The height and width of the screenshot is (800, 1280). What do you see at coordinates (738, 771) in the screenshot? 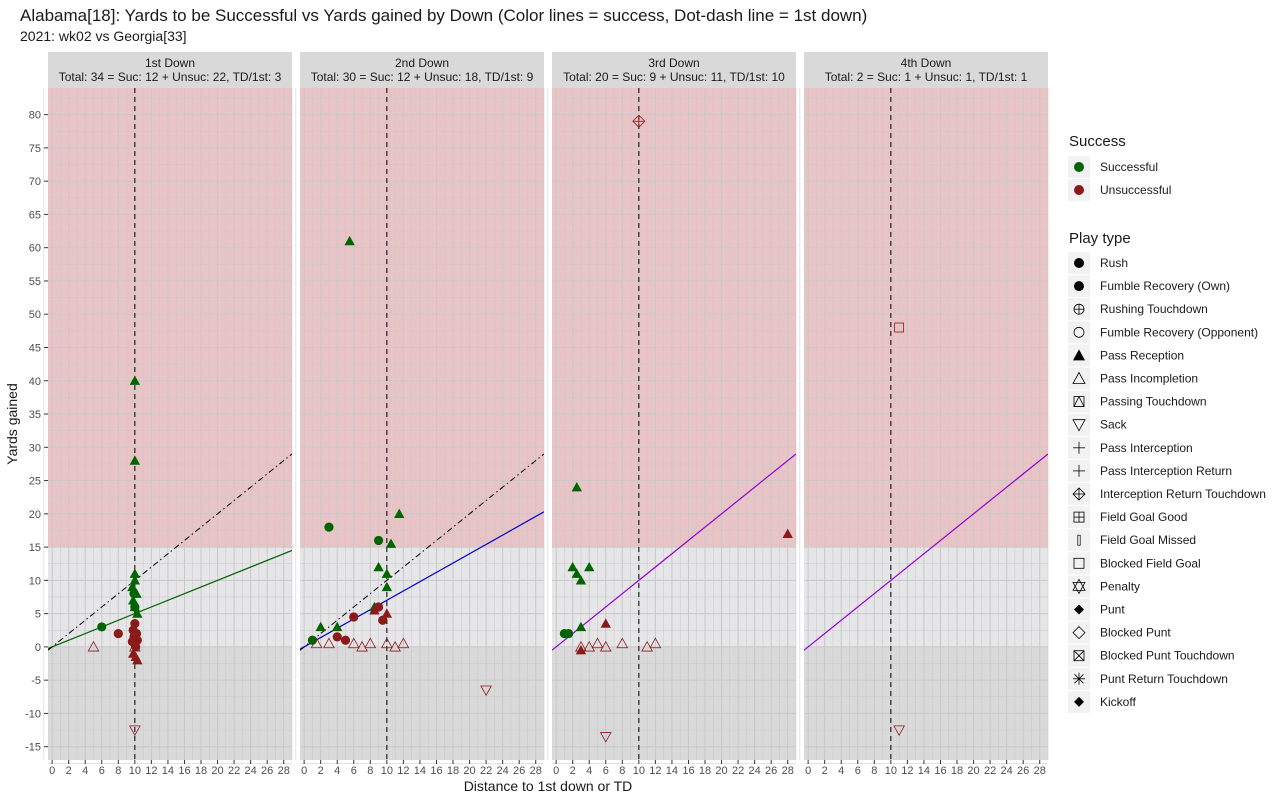
I see `x-tick-label: 22` at bounding box center [738, 771].